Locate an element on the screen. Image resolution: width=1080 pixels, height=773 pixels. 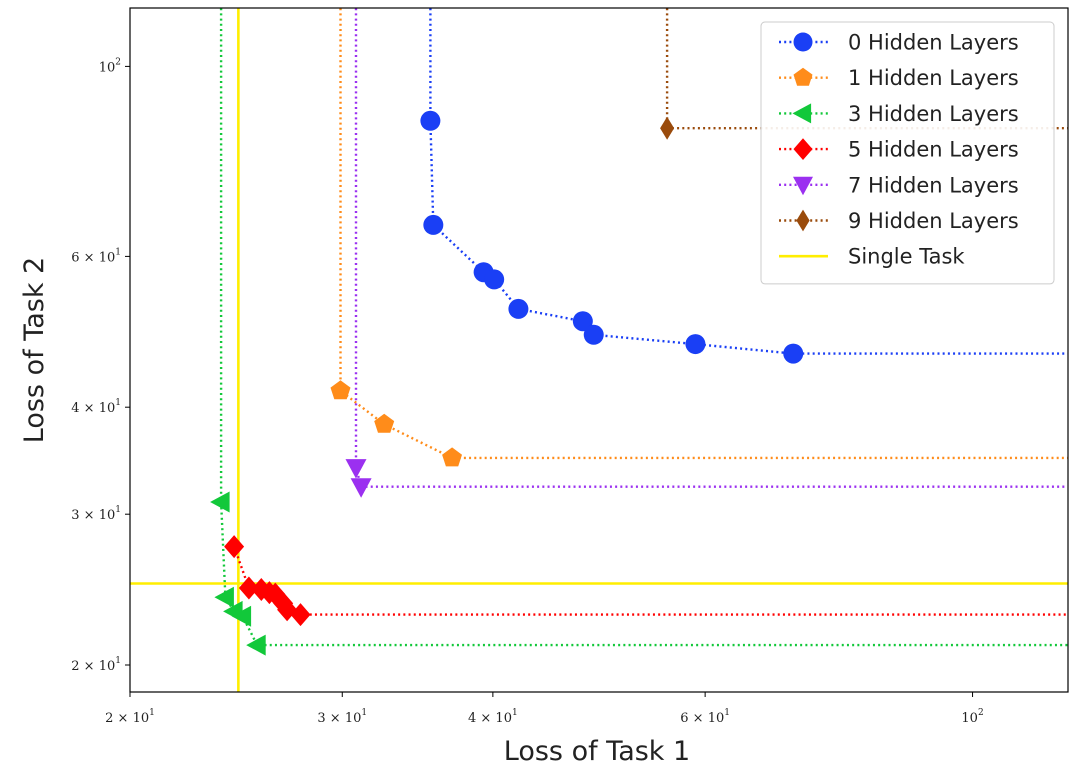
y-tick-label-3: 6 × 101 is located at coordinates (96, 256).